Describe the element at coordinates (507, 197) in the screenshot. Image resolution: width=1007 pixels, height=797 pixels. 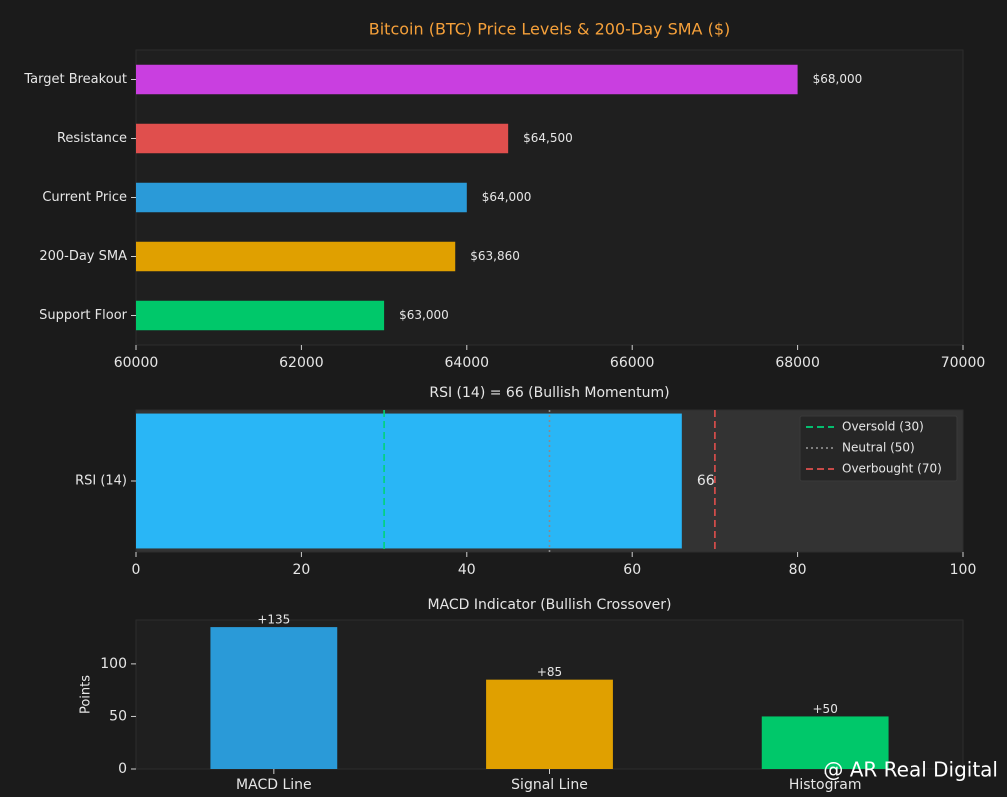
I see `value-label: $64,000` at that location.